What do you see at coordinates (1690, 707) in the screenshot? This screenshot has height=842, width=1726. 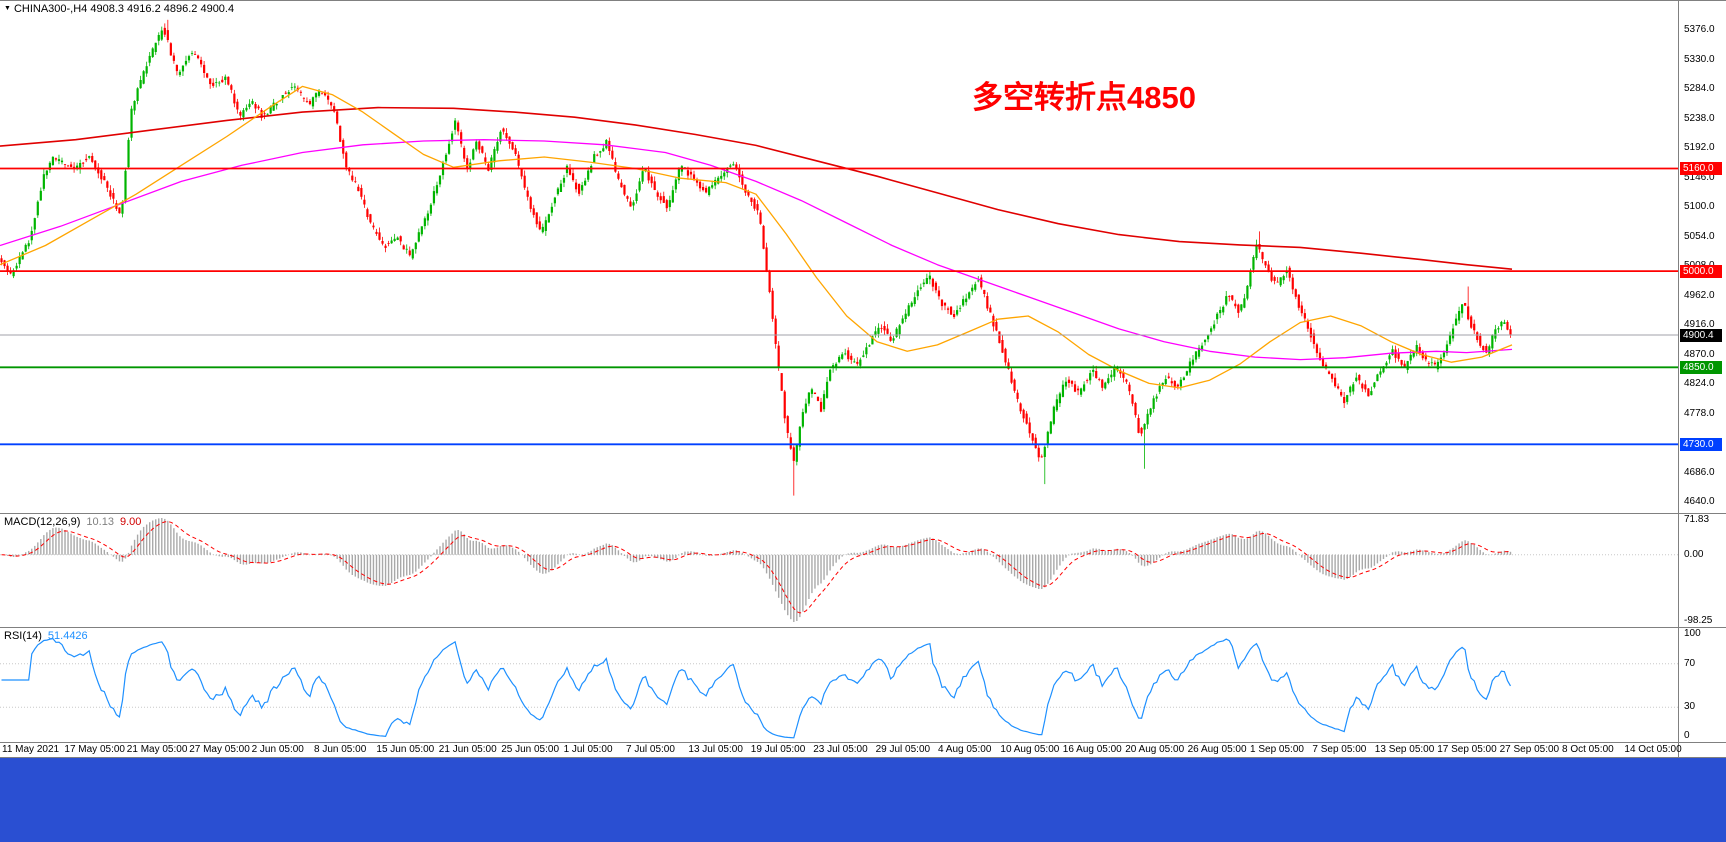 I see `rsi-axis-tick: 30` at bounding box center [1690, 707].